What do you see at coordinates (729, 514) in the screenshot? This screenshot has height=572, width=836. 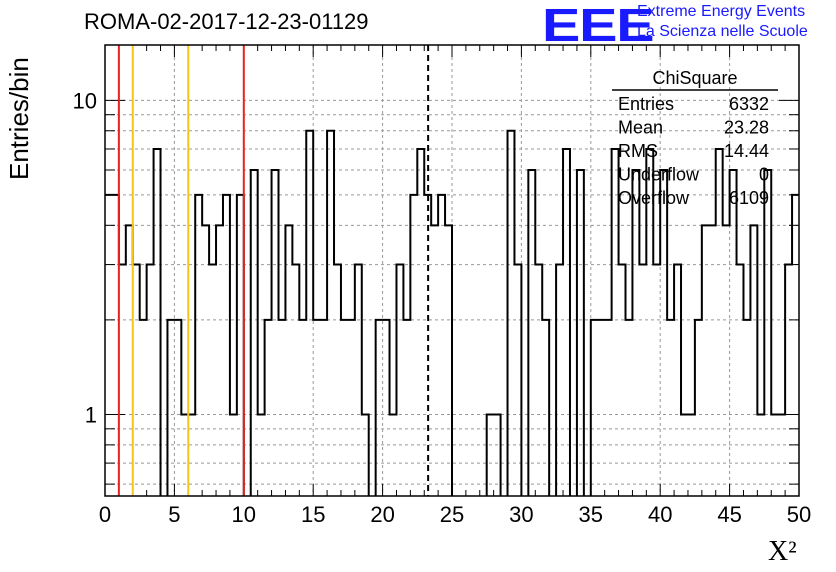 I see `x-tick-label: 45` at bounding box center [729, 514].